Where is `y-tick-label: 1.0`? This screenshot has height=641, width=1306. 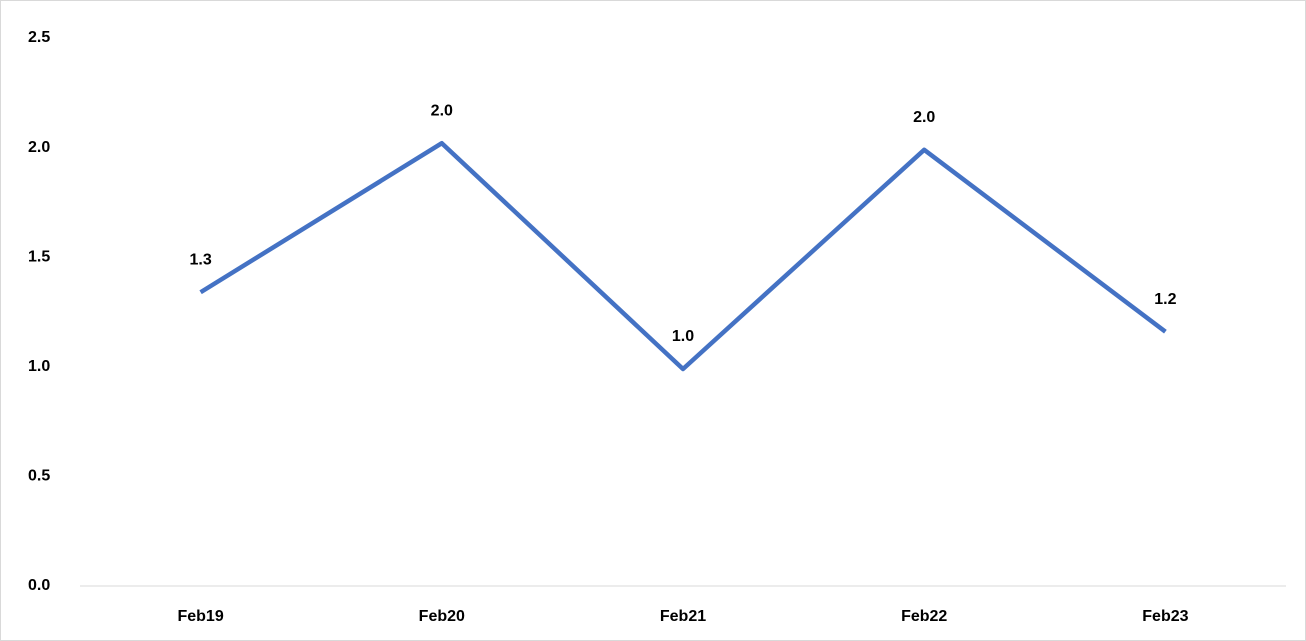
y-tick-label: 1.0 is located at coordinates (39, 366).